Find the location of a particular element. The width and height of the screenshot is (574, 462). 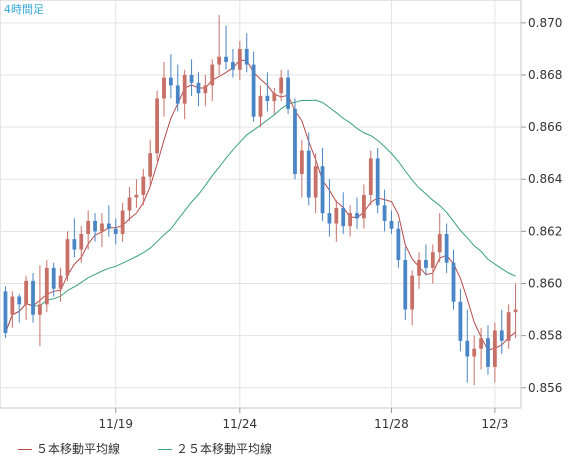

legend-item-ma5: ５本移動平均線 is located at coordinates (69, 448).